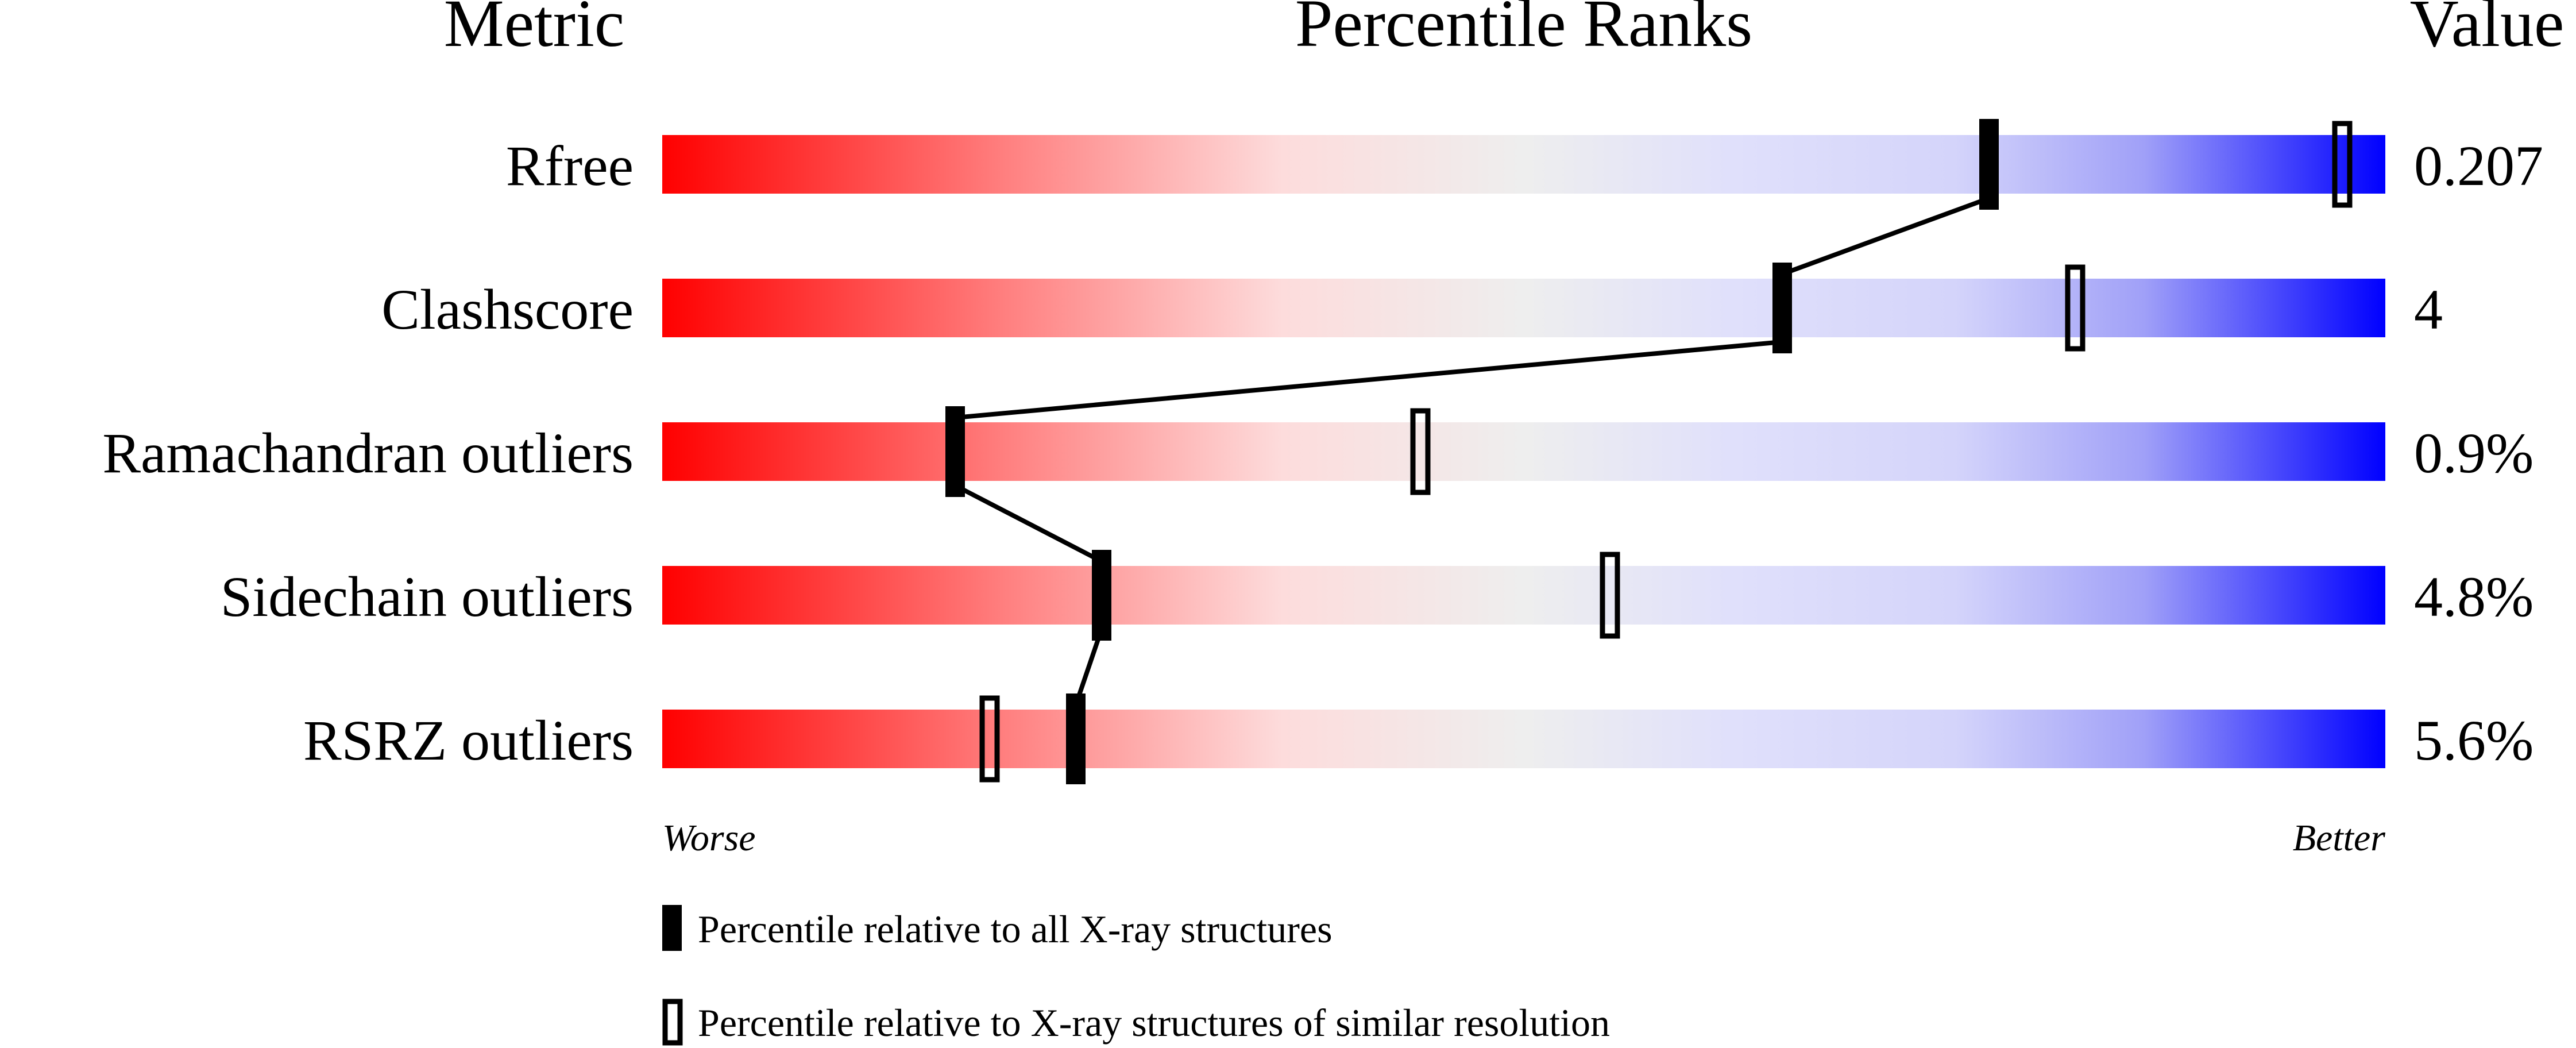 This screenshot has height=1048, width=2576. Describe the element at coordinates (507, 309) in the screenshot. I see `metric-label: Clashscore` at that location.